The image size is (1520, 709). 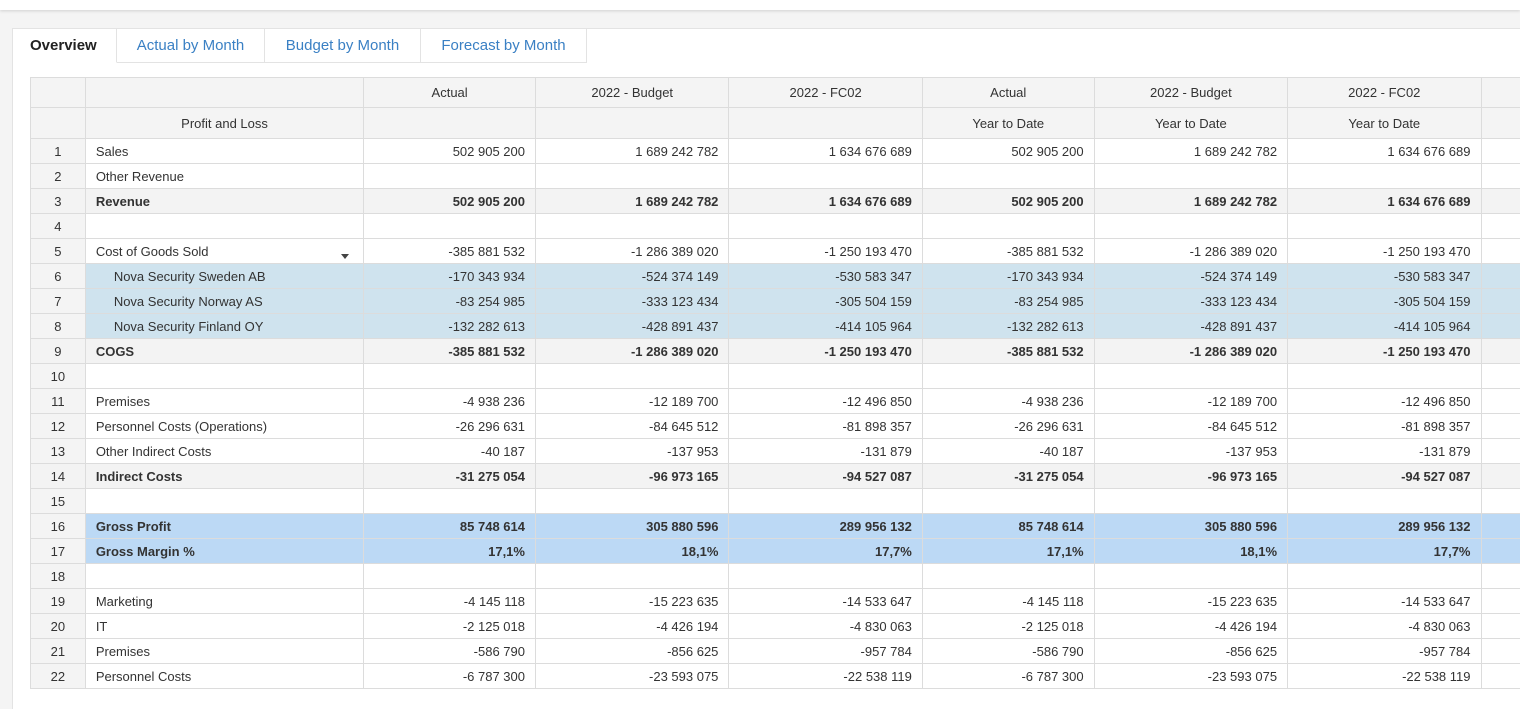 What do you see at coordinates (450, 651) in the screenshot?
I see `value-cell: -586 790` at bounding box center [450, 651].